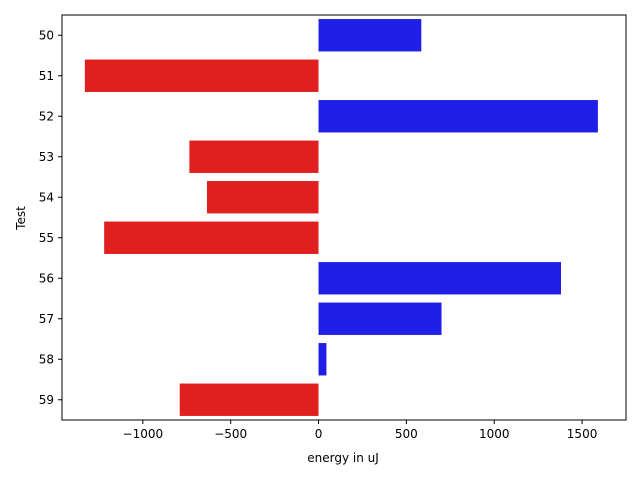  I want to click on y-axis: 50 51 52 53 54 55 56 57 58 59, so click(50, 217).